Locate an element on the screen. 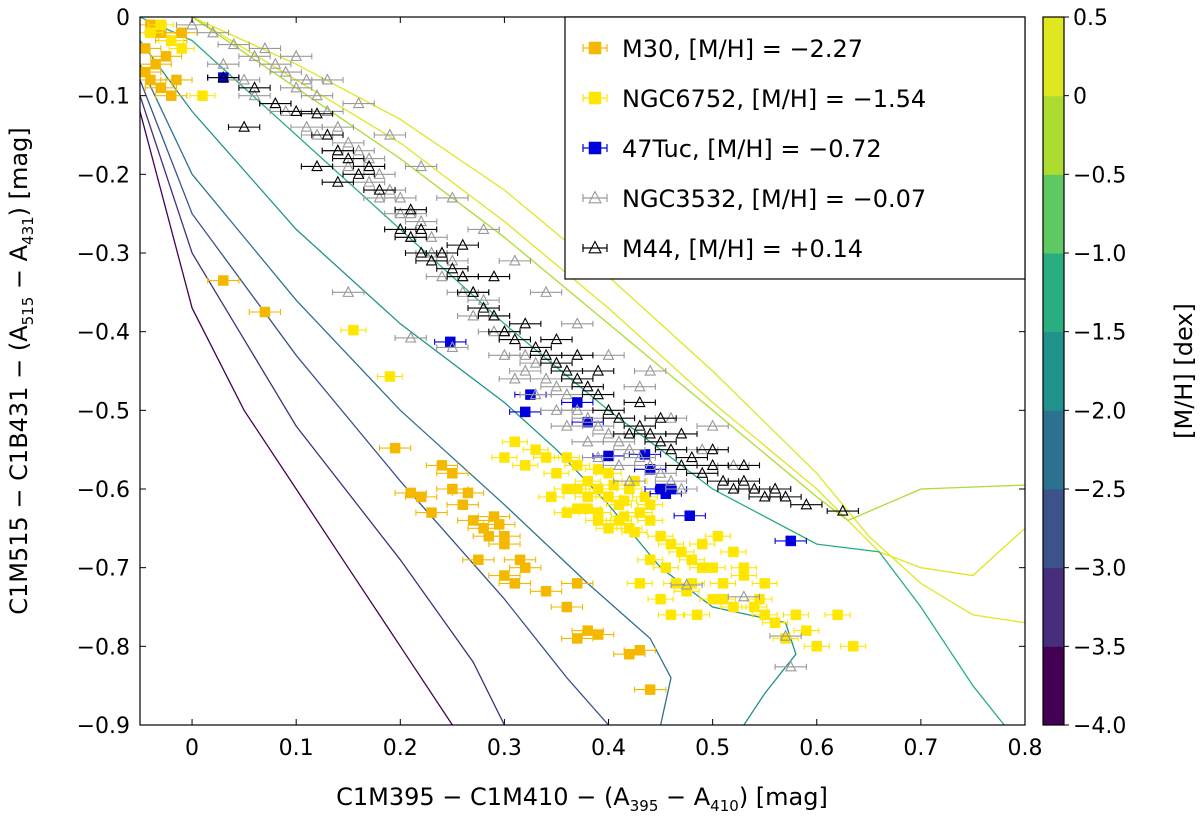 The height and width of the screenshot is (817, 1200). legend-label: NGC6752, [M/H] = −1.54 is located at coordinates (774, 99).